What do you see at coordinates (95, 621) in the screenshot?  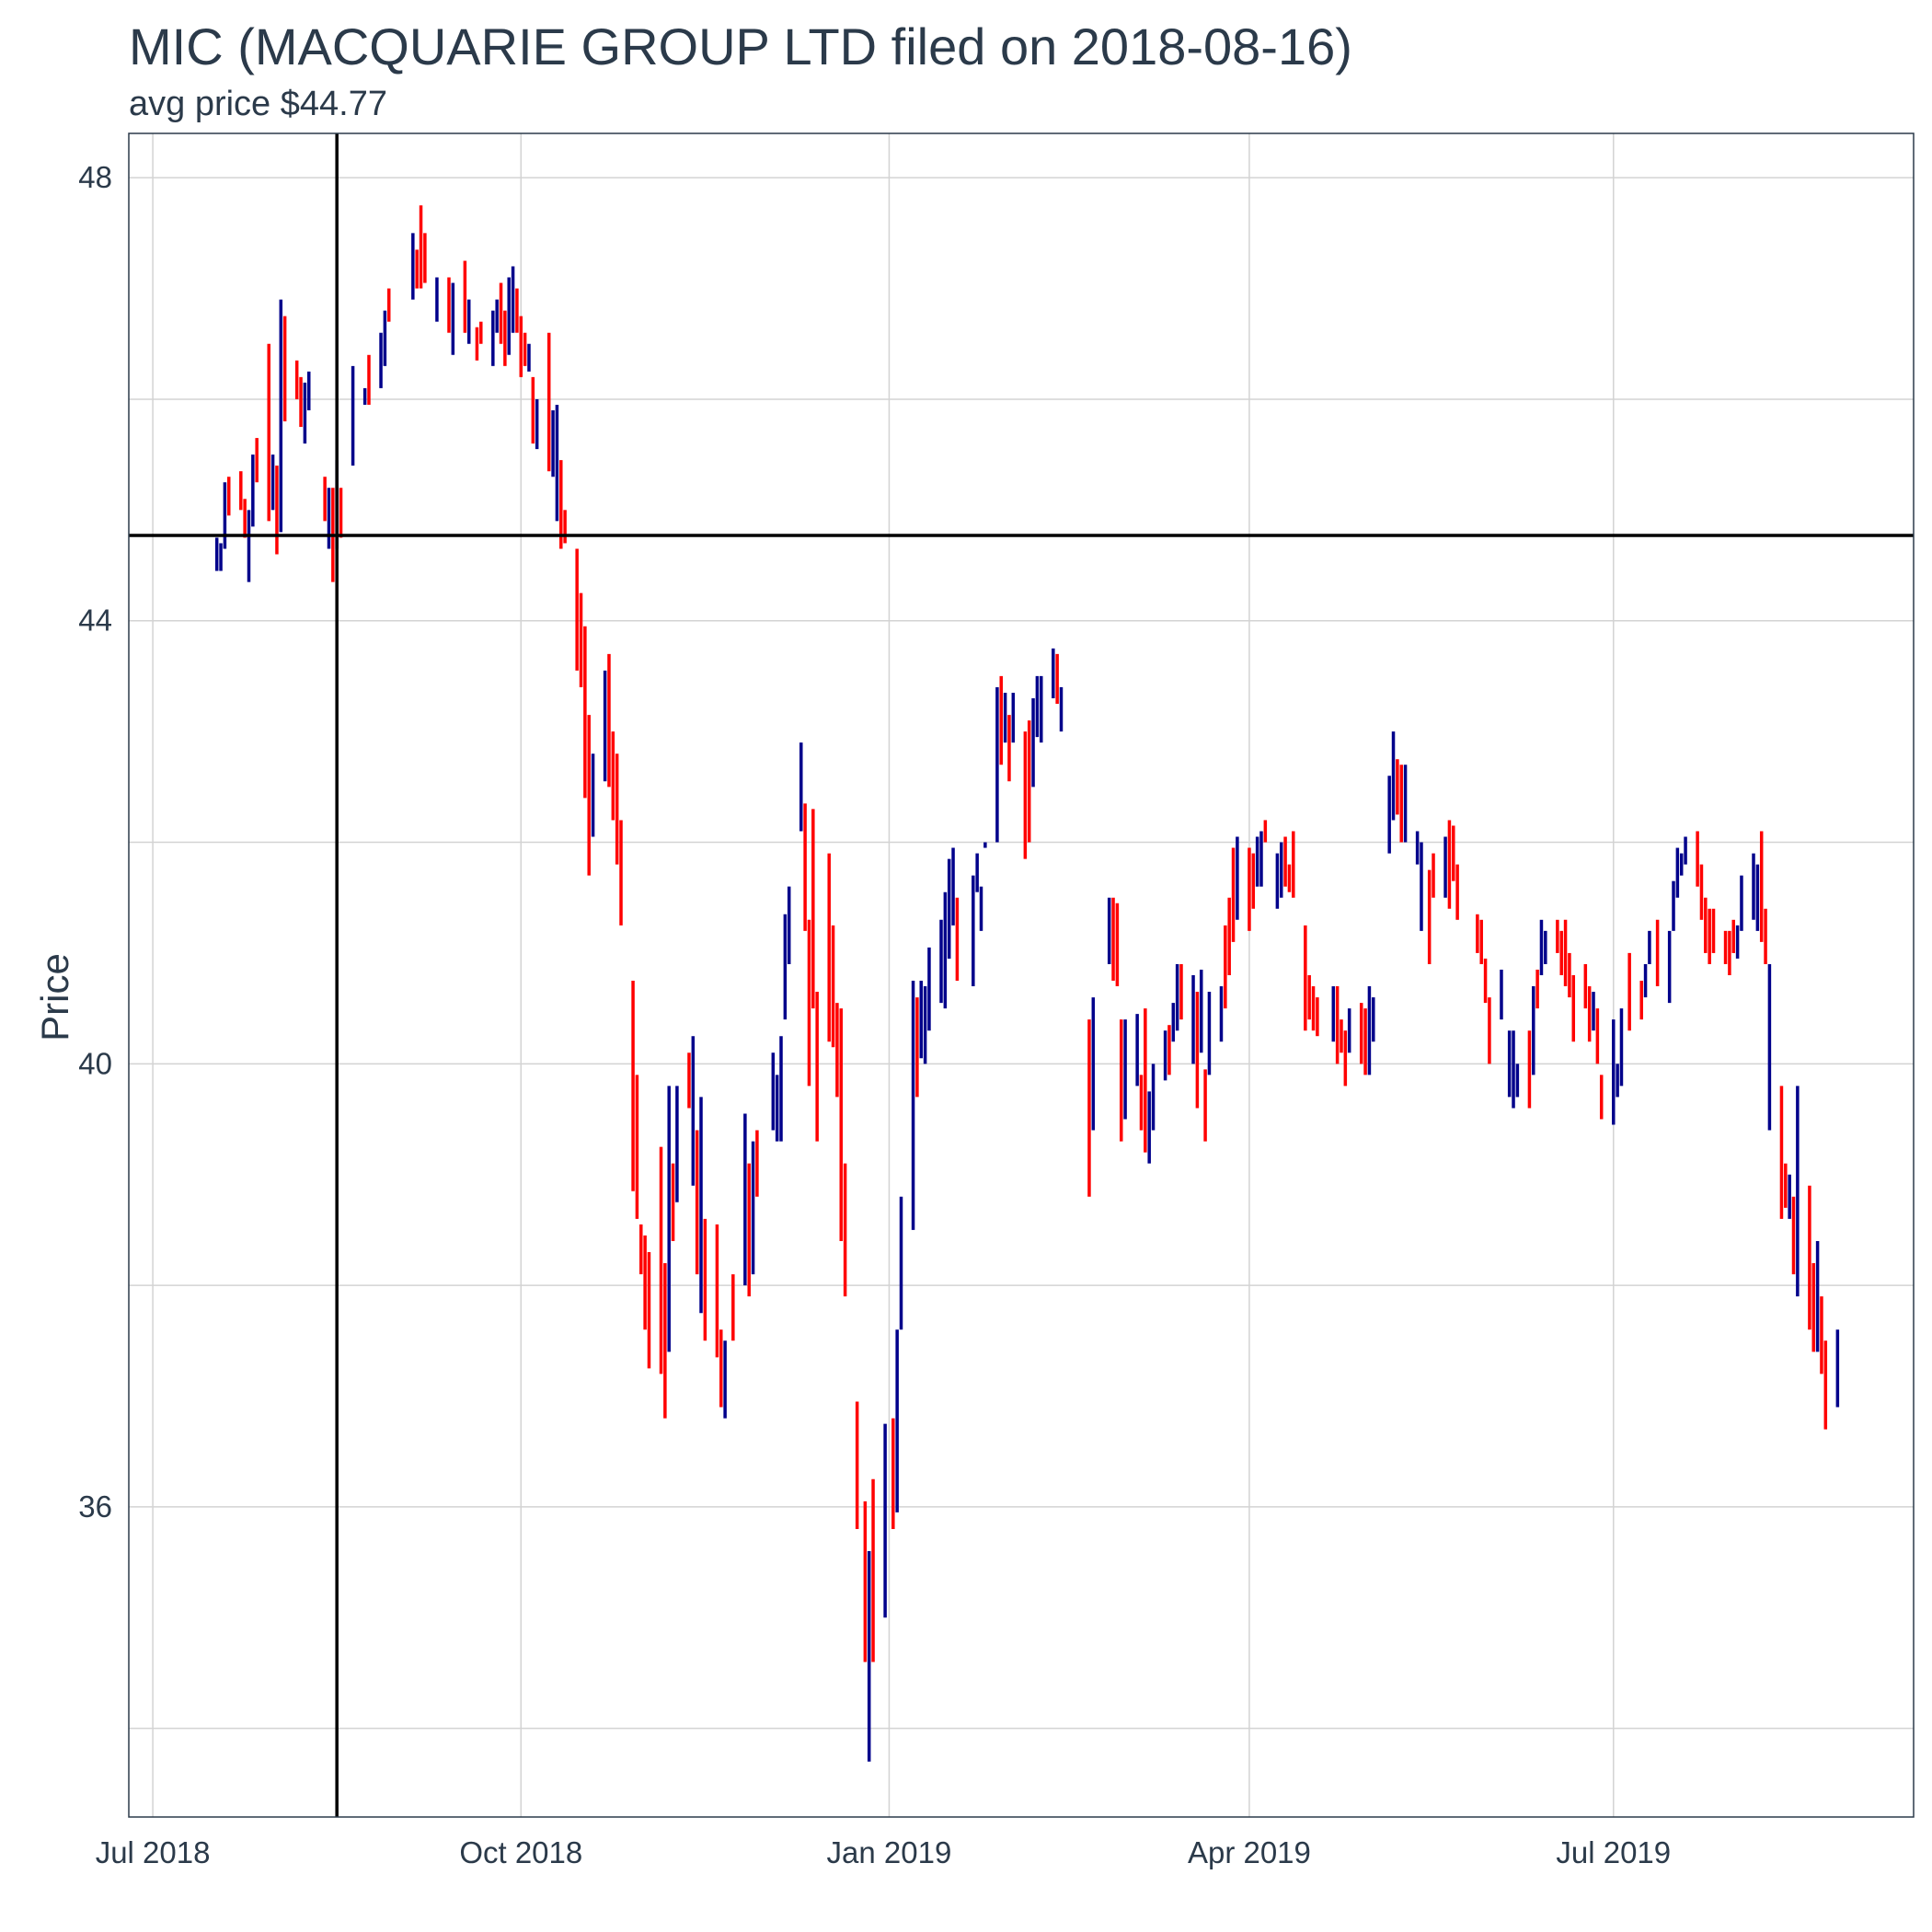 I see `y-tick-label: 44` at bounding box center [95, 621].